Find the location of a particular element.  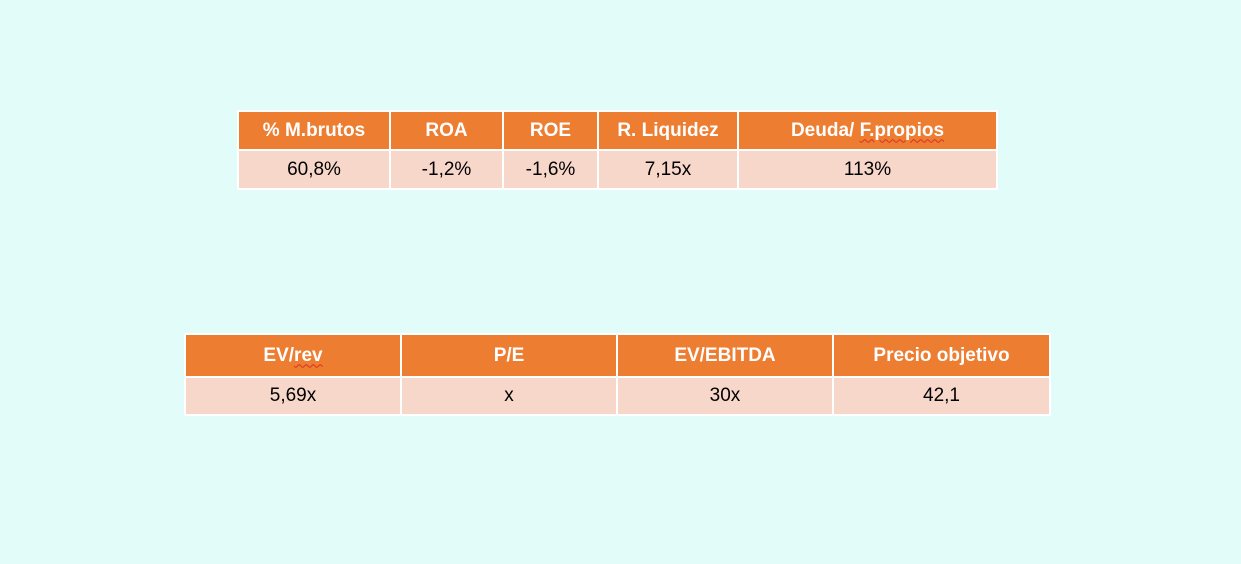

header-deuda-label: Deuda/ is located at coordinates (825, 130).